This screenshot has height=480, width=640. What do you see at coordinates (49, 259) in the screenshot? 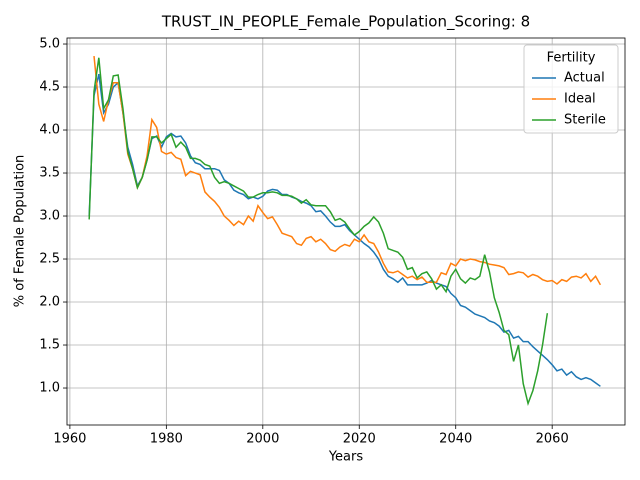
I see `y-tick-label: 2.5` at bounding box center [49, 259].